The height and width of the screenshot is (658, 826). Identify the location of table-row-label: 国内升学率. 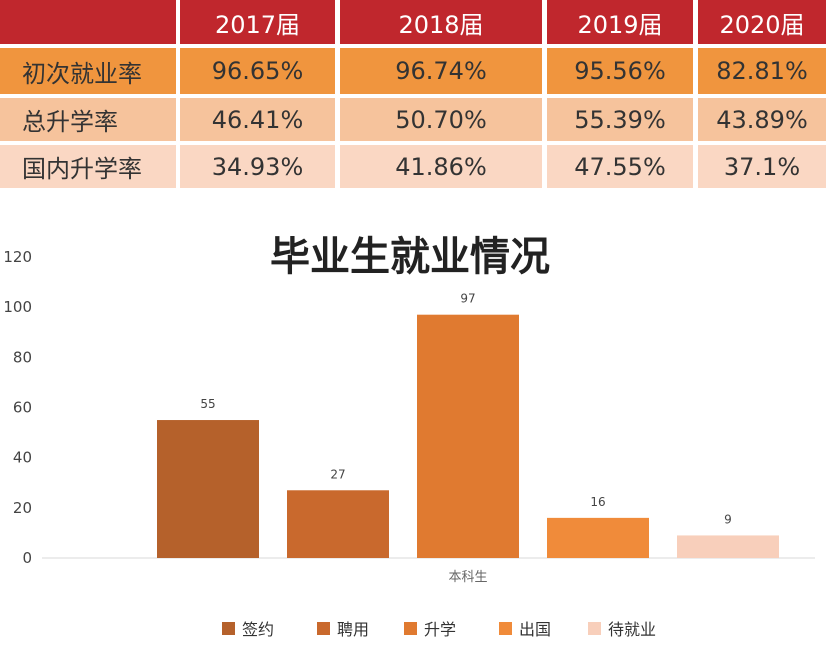
(88, 166).